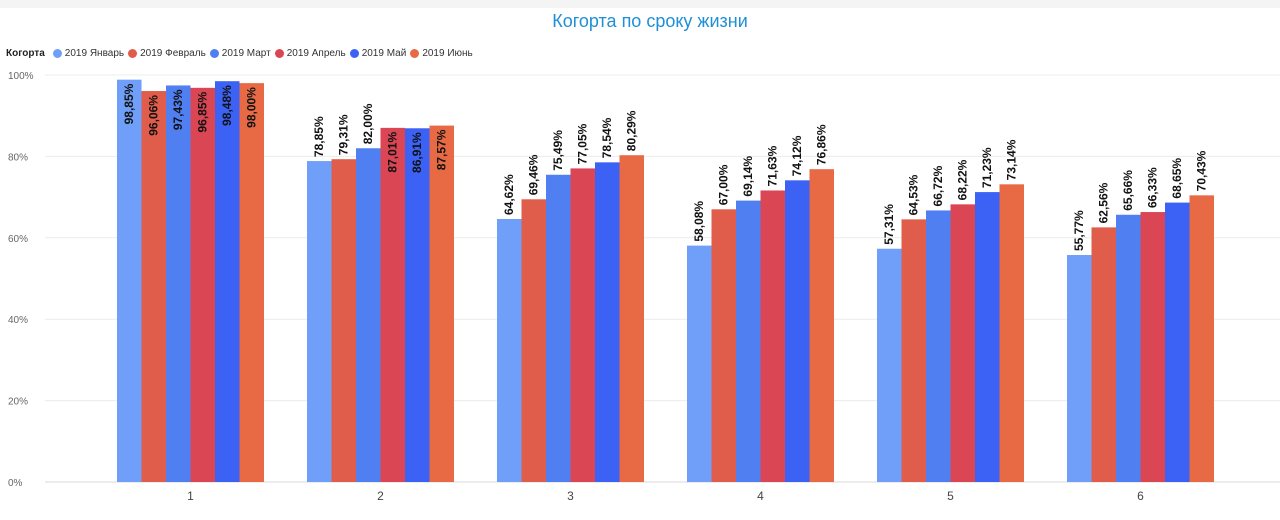  I want to click on data-label: 73,14%, so click(1012, 159).